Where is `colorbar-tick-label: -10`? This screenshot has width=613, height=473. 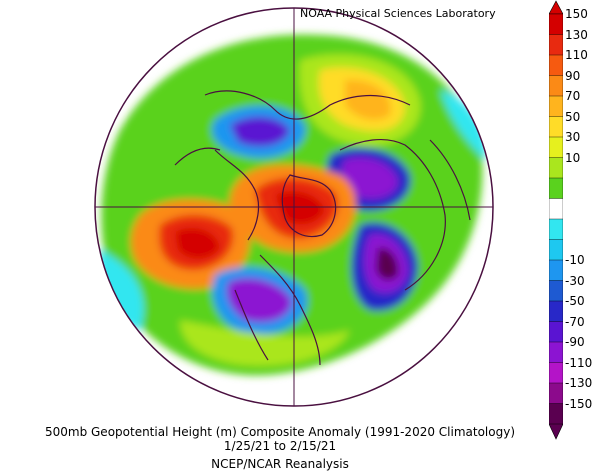
colorbar-tick-label: -10 is located at coordinates (575, 260).